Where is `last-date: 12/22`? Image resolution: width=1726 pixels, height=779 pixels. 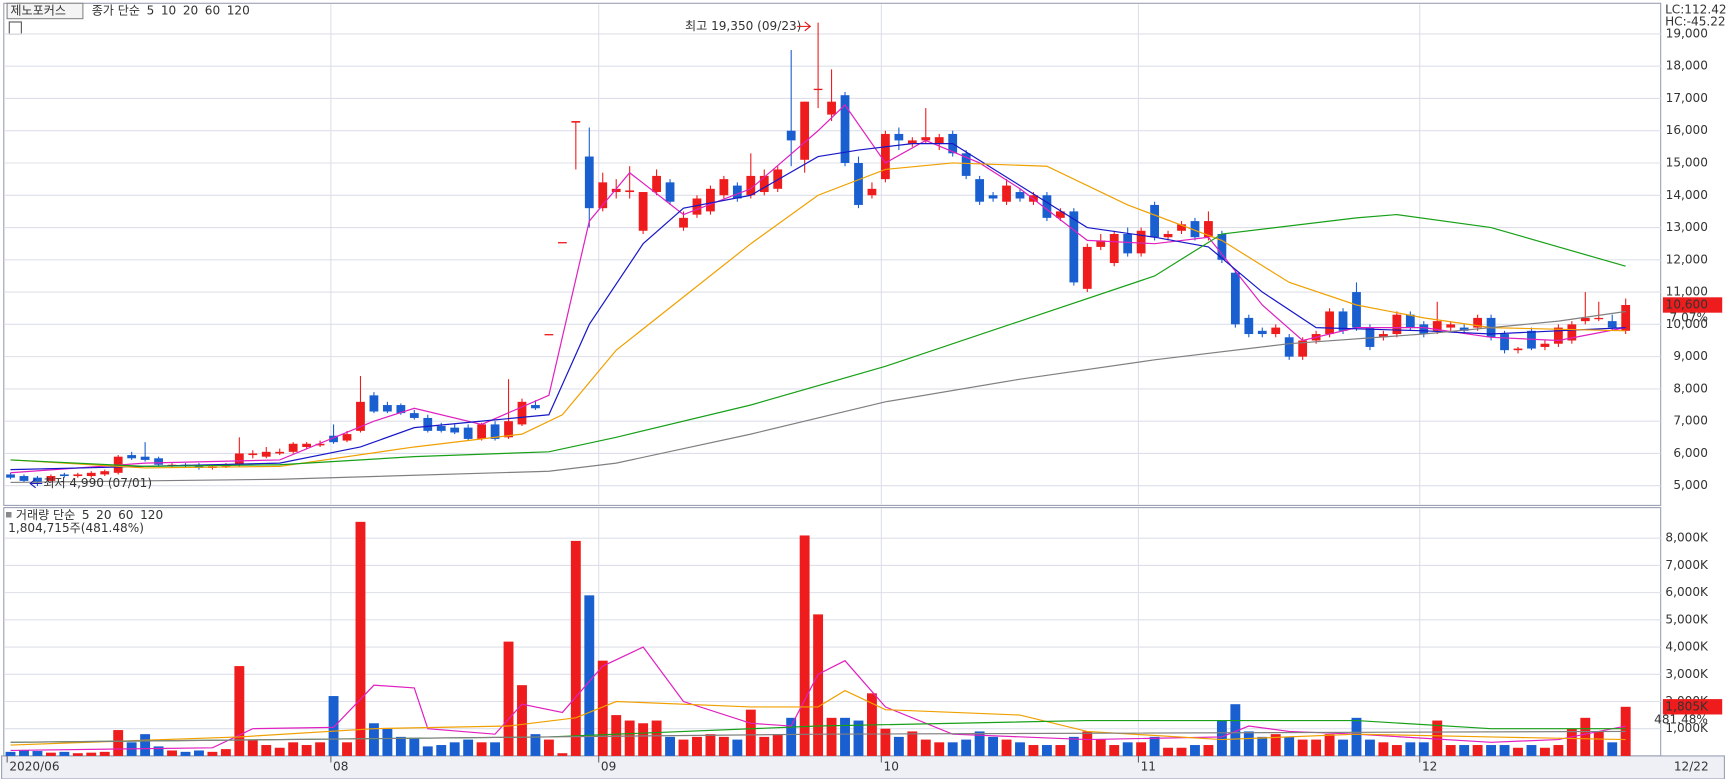
last-date: 12/22 is located at coordinates (1691, 766).